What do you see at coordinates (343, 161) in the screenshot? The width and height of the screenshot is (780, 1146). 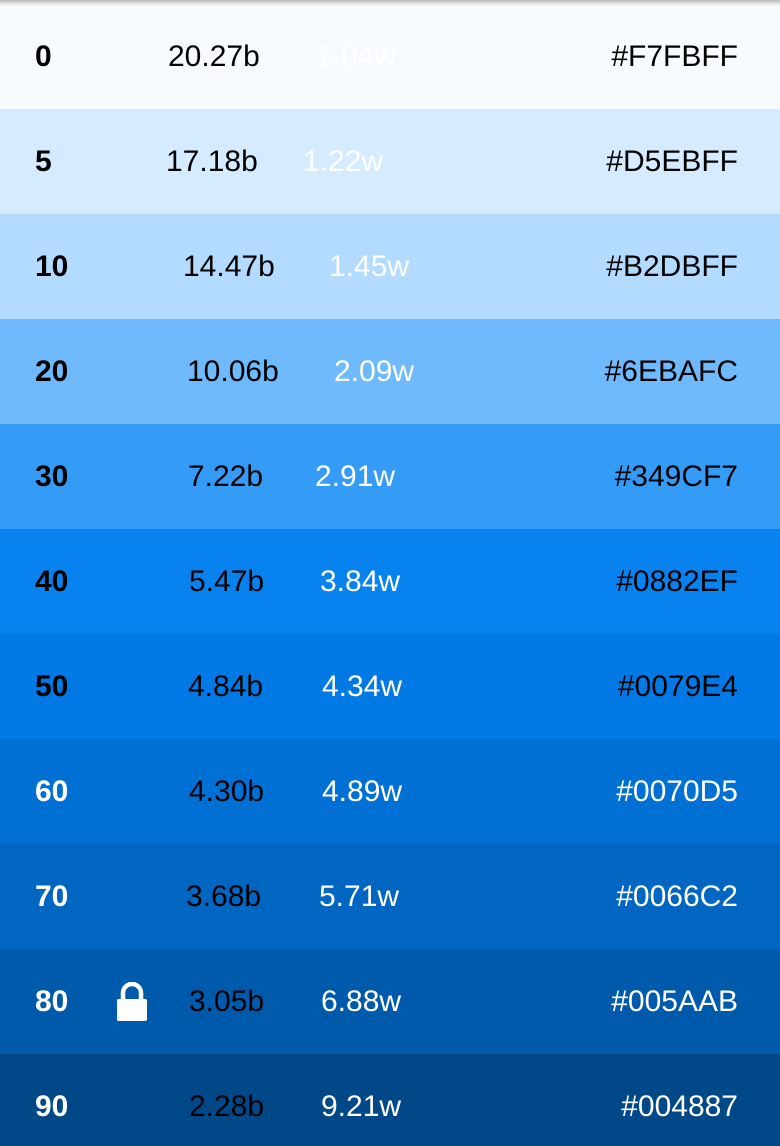 I see `white-contrast-ratio: 1.22w` at bounding box center [343, 161].